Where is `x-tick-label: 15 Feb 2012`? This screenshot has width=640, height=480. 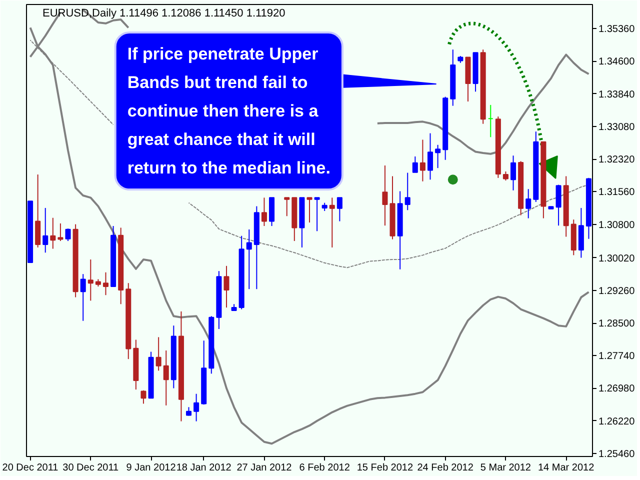
x-tick-label: 15 Feb 2012 is located at coordinates (385, 468).